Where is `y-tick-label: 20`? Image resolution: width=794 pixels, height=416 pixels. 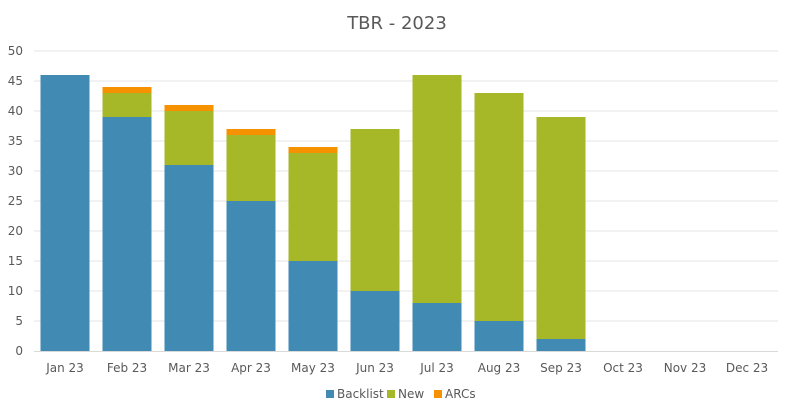
y-tick-label: 20 is located at coordinates (15, 231).